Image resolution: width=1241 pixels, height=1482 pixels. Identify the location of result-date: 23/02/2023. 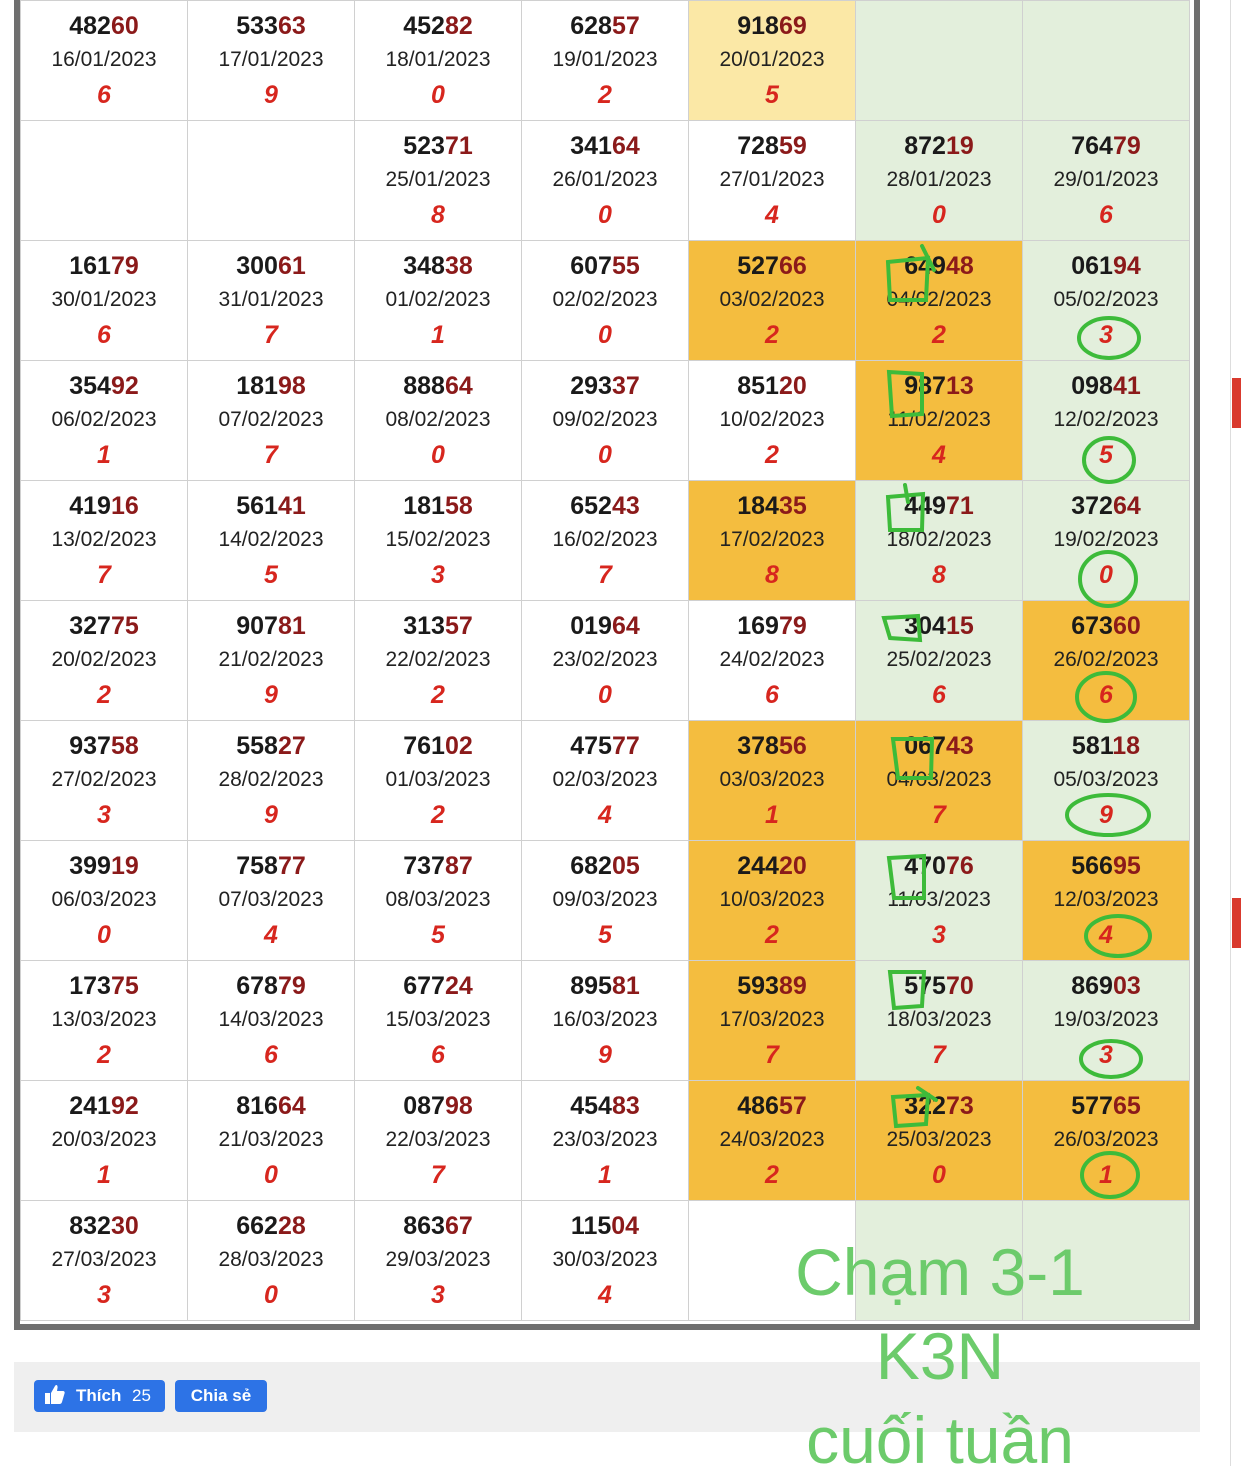
(605, 659).